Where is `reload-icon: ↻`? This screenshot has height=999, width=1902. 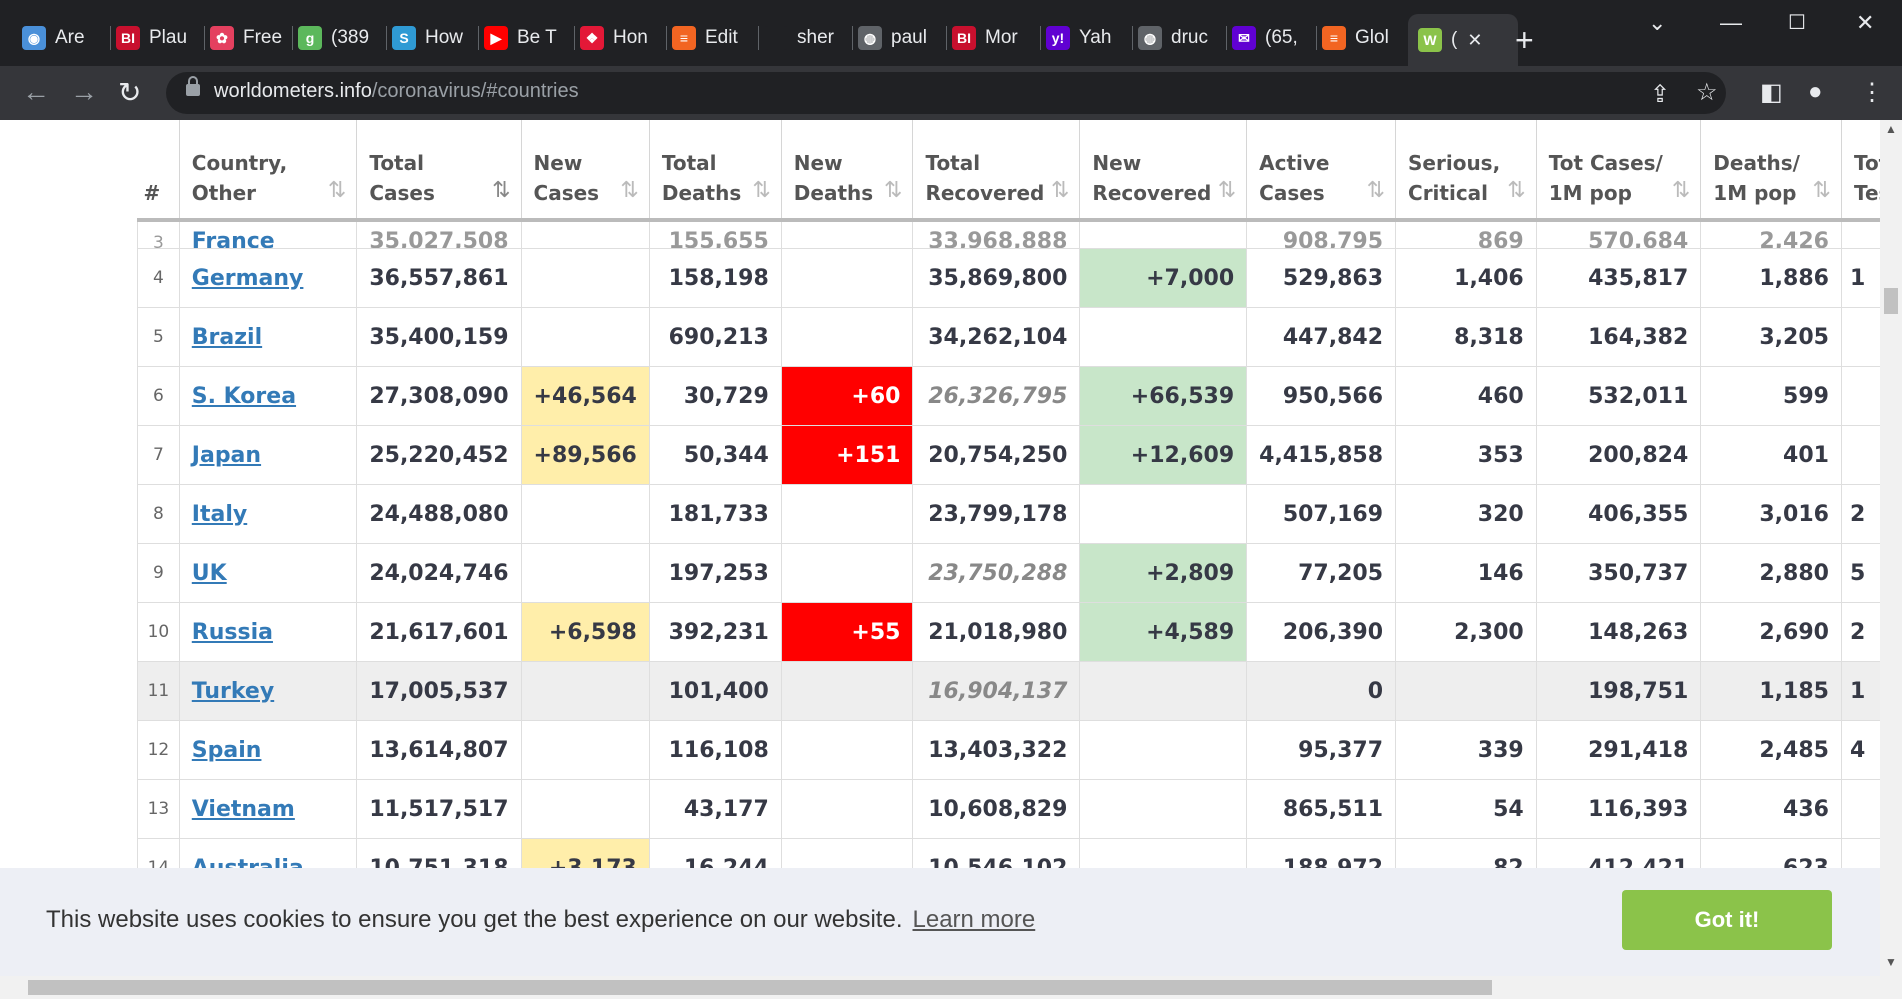 reload-icon: ↻ is located at coordinates (130, 92).